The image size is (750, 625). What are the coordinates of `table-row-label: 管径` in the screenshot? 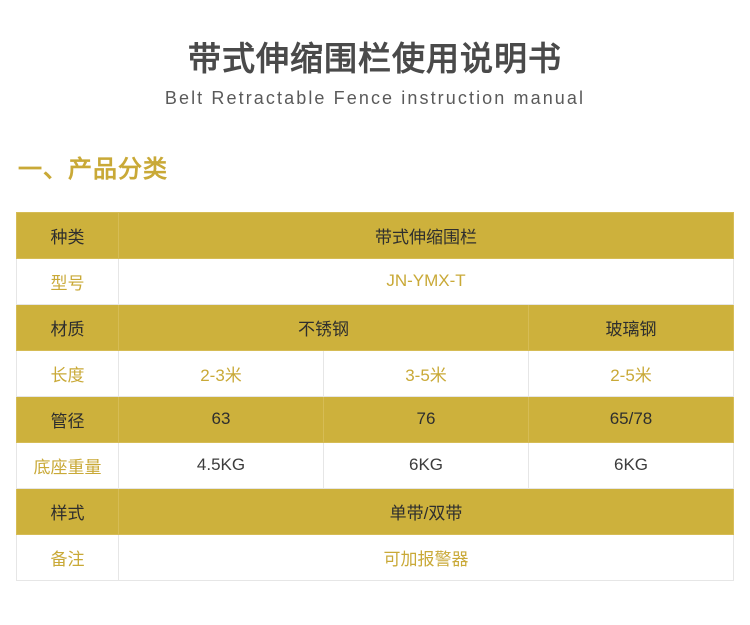 It's located at (67, 419).